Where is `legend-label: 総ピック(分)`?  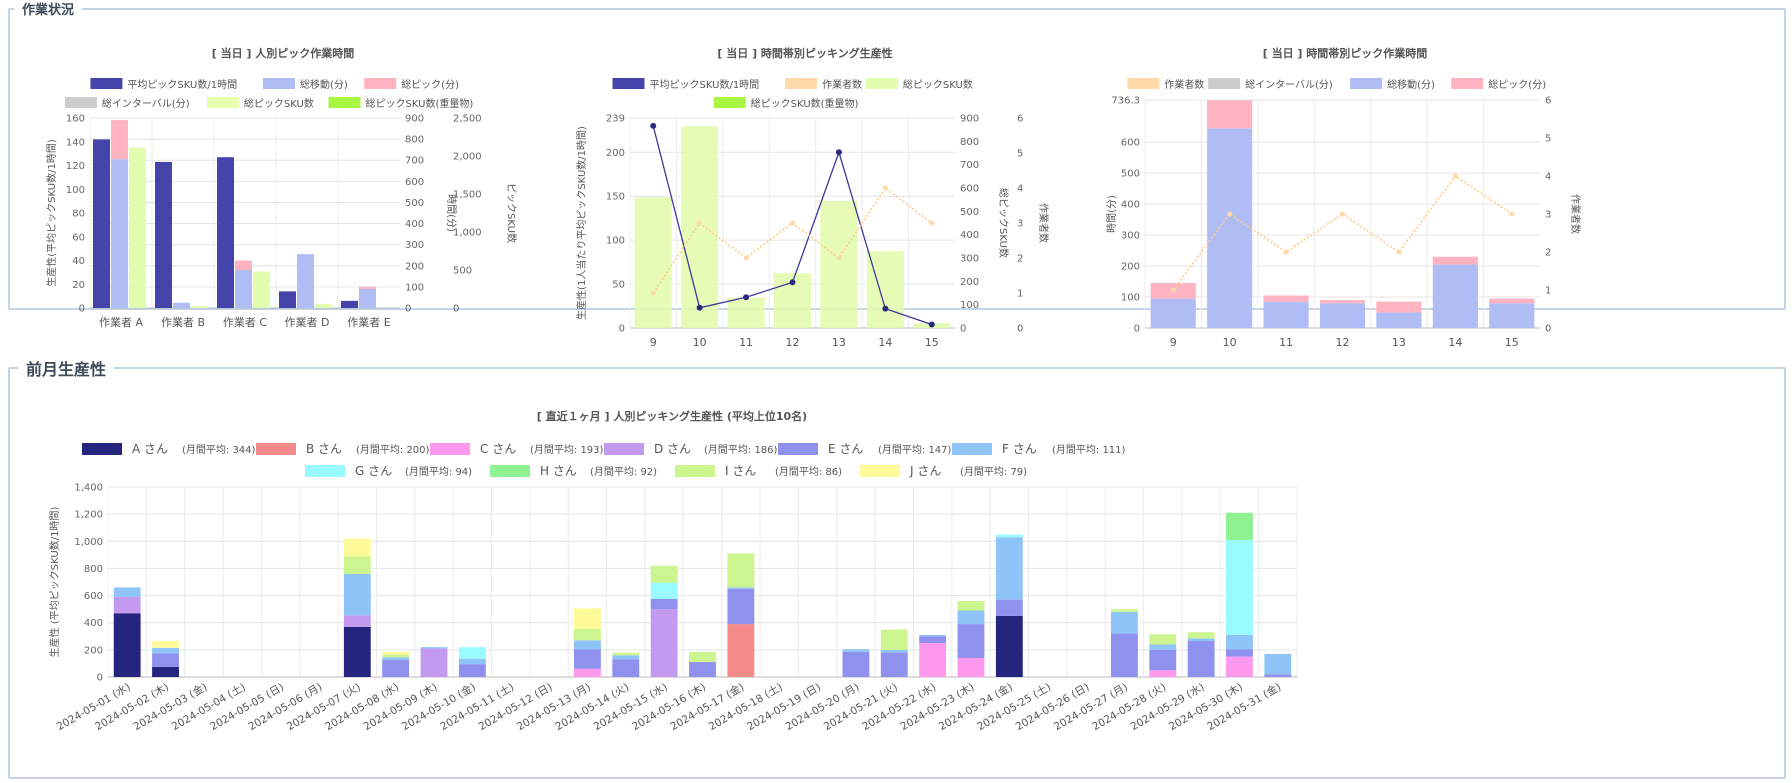
legend-label: 総ピック(分) is located at coordinates (430, 84).